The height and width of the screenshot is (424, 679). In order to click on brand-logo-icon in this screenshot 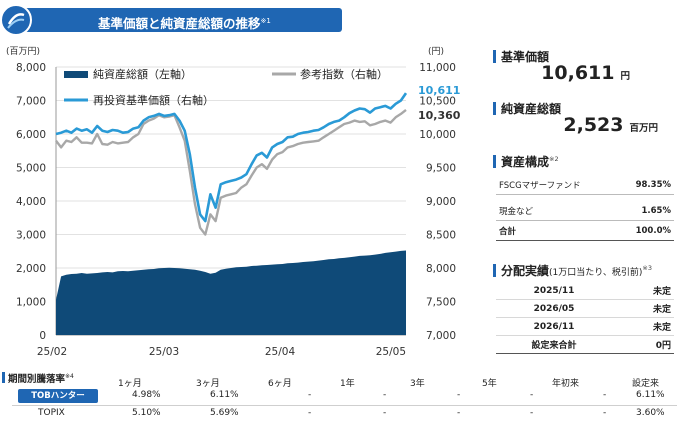, I will do `click(16, 20)`.